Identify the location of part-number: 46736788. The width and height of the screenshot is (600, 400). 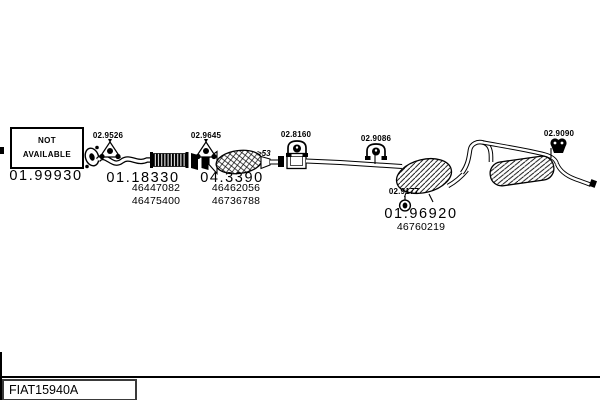
(236, 201).